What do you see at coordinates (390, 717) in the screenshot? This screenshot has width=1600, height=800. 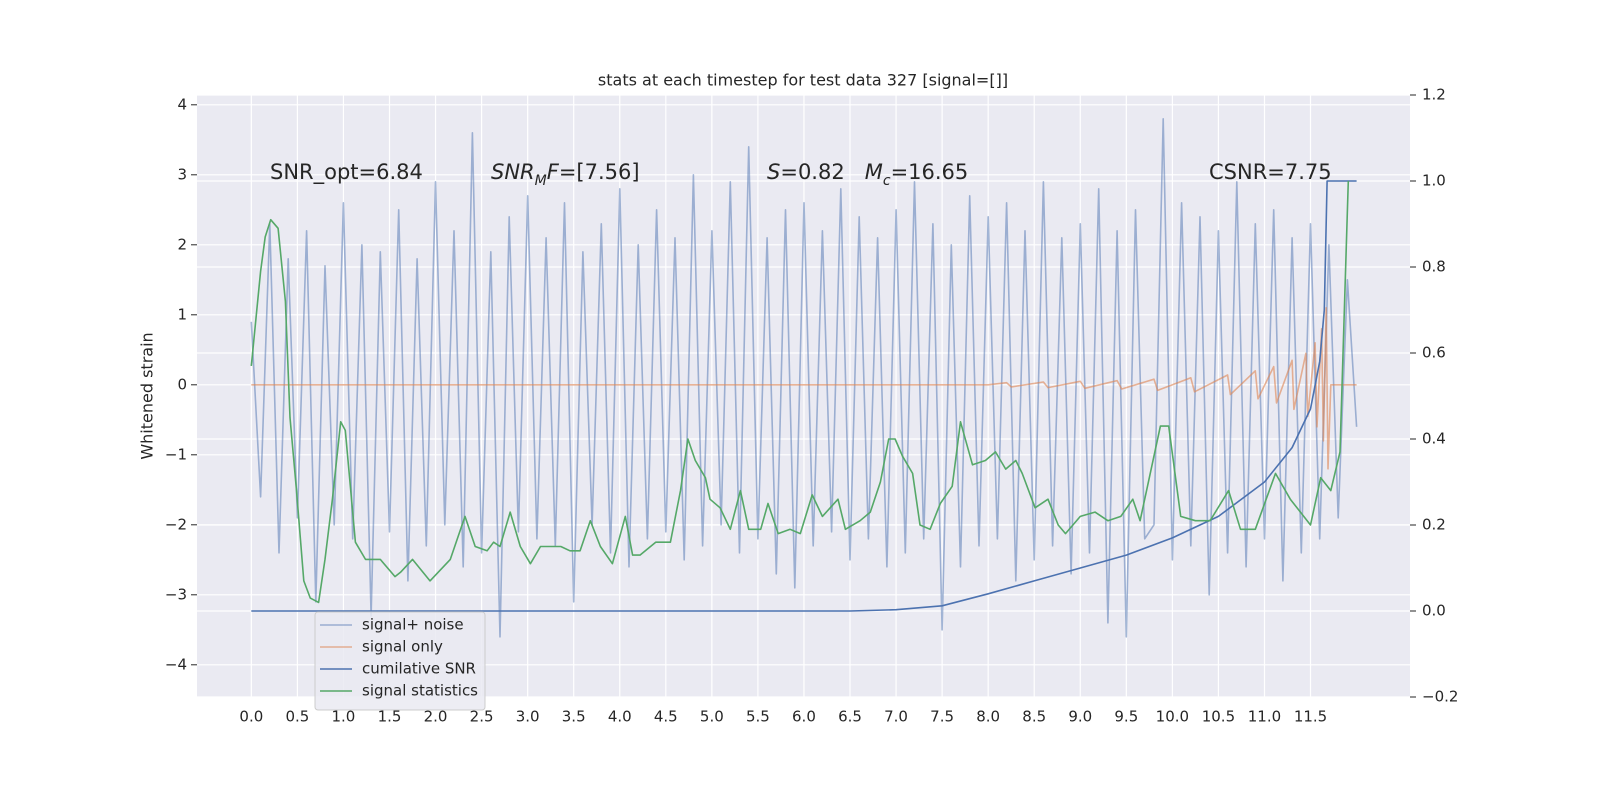 I see `x-tick-label: 1.5` at bounding box center [390, 717].